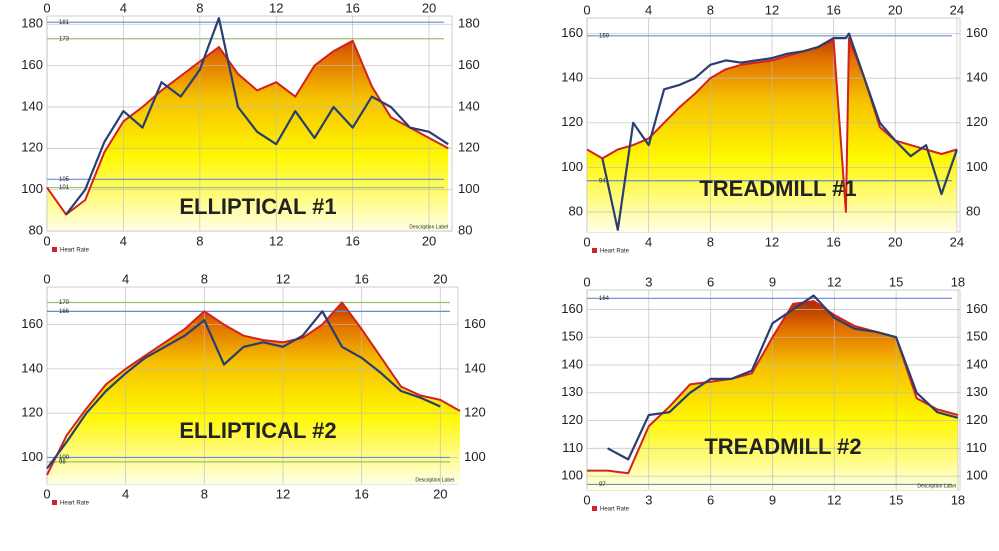 This screenshot has height=551, width=999. Describe the element at coordinates (64, 458) in the screenshot. I see `reference-label: 100` at that location.